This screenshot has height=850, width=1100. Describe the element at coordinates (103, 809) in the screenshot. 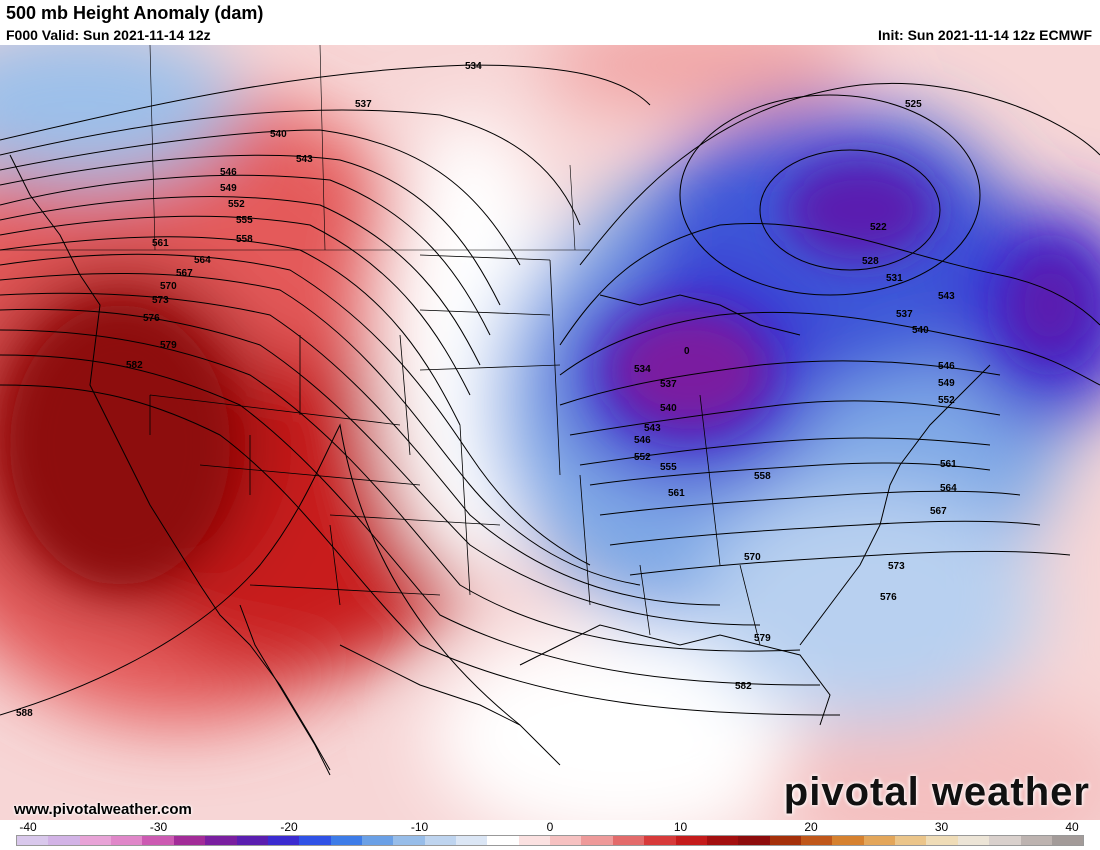

I see `website-link: www.pivotalweather.com` at that location.